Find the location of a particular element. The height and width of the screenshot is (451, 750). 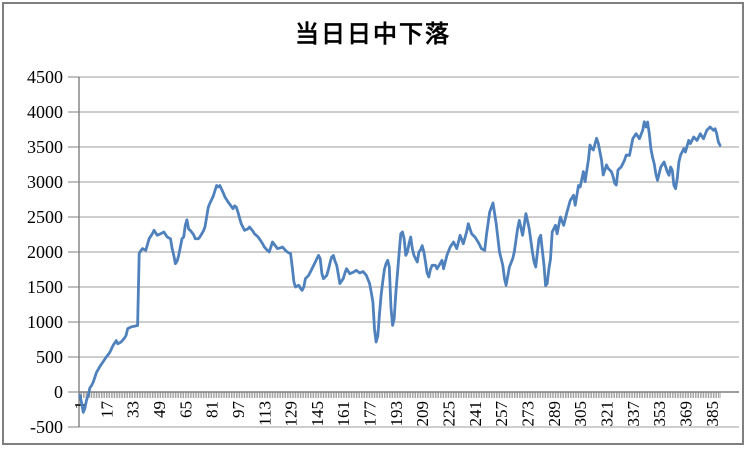

y-tick-label: 2000 is located at coordinates (45, 252).